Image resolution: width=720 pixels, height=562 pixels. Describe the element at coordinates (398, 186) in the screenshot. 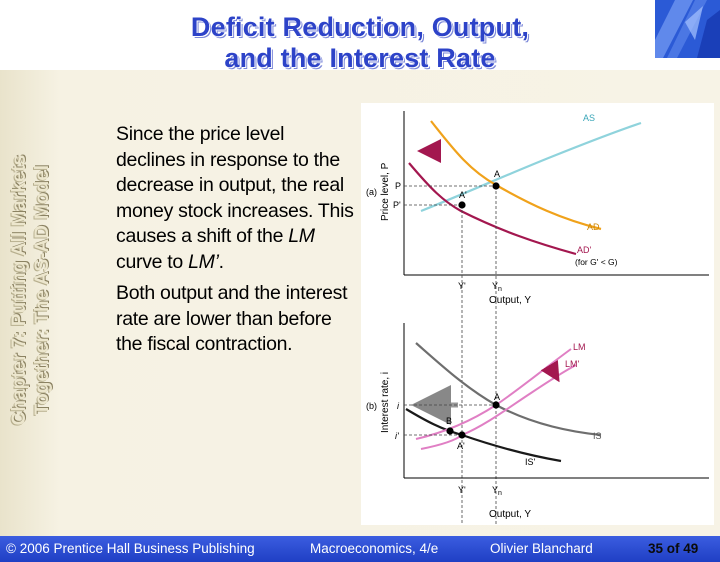

I see `tick-p: P` at that location.